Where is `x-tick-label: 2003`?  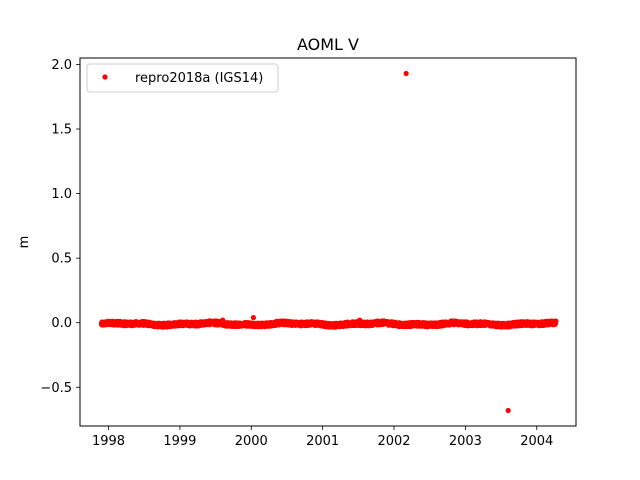 x-tick-label: 2003 is located at coordinates (465, 441).